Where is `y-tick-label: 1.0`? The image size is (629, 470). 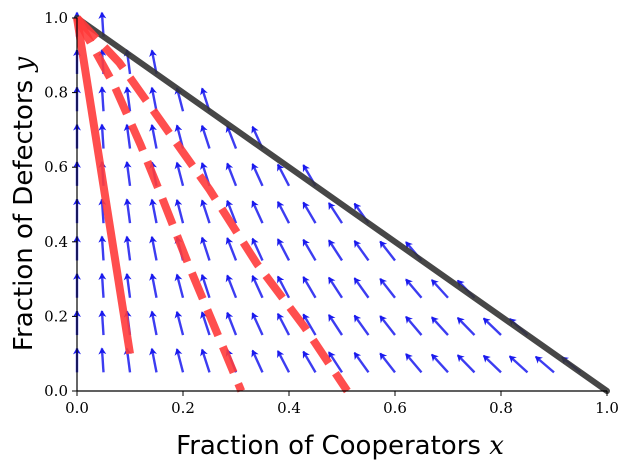
y-tick-label: 1.0 is located at coordinates (56, 18).